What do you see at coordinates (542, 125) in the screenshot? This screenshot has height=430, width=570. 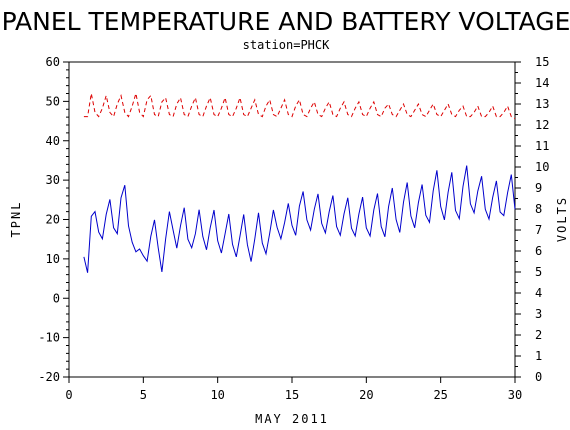 I see `y-right-tick-label: 12` at bounding box center [542, 125].